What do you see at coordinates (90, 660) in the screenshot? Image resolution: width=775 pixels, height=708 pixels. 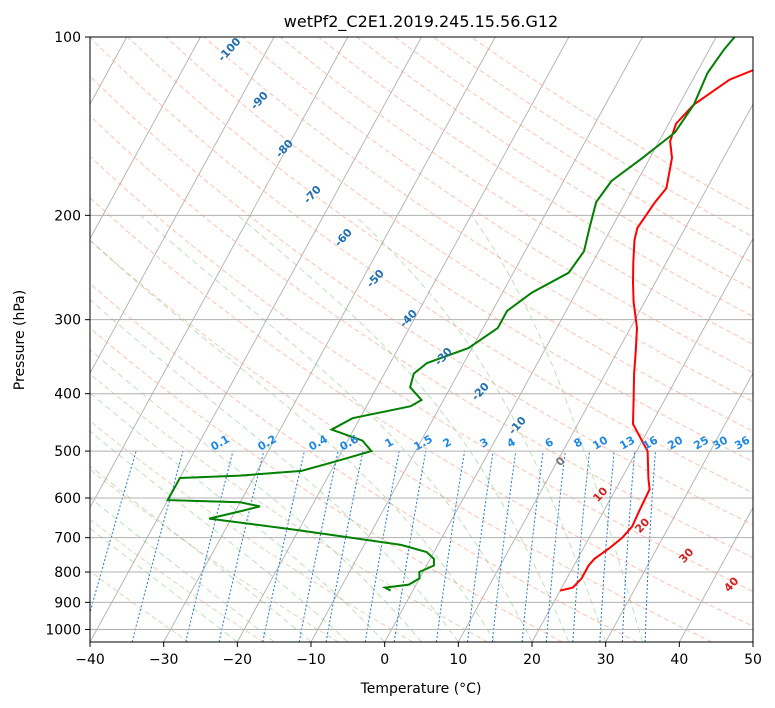 I see `x-tick-label: −40` at bounding box center [90, 660].